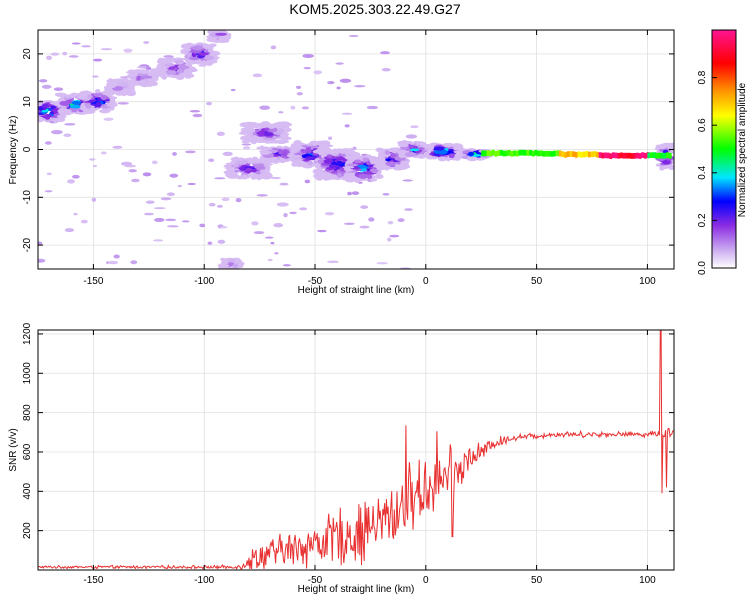 This screenshot has width=750, height=600. Describe the element at coordinates (93, 580) in the screenshot. I see `snr-x-tick-label: -150` at that location.